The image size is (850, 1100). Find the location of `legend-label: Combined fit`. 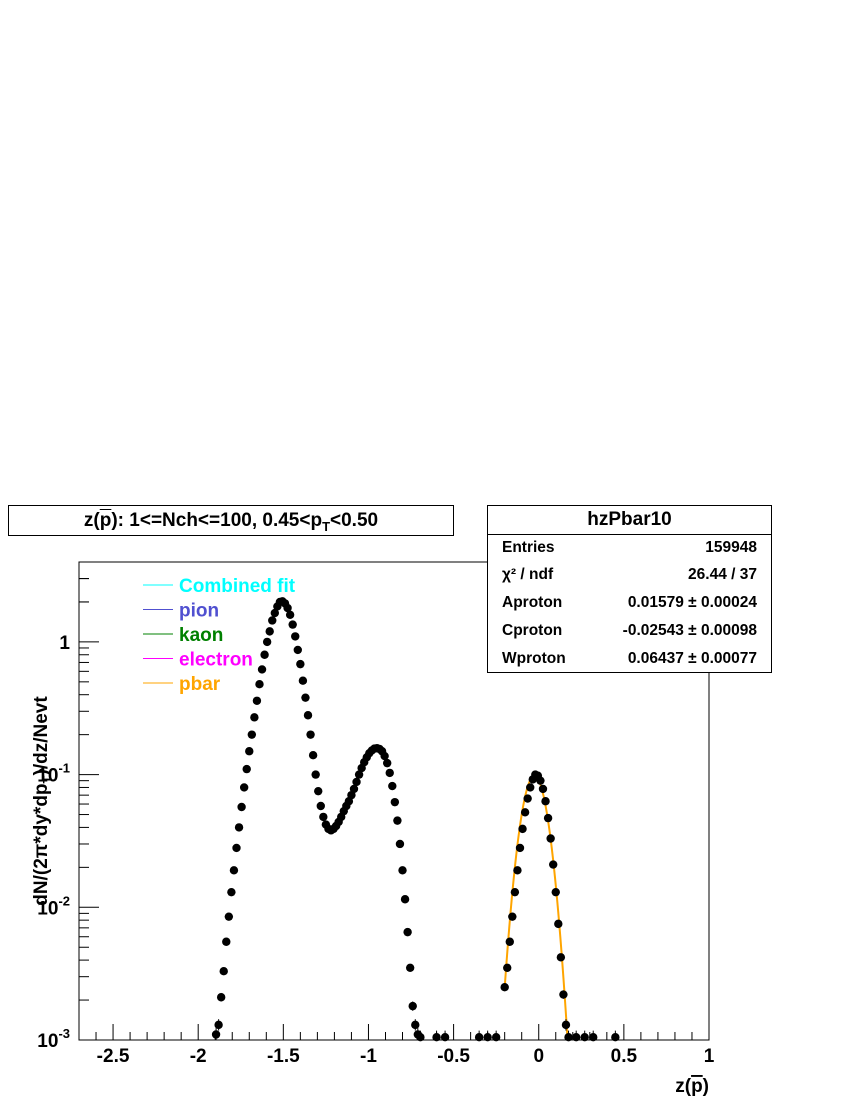

legend-label: Combined fit is located at coordinates (237, 586).